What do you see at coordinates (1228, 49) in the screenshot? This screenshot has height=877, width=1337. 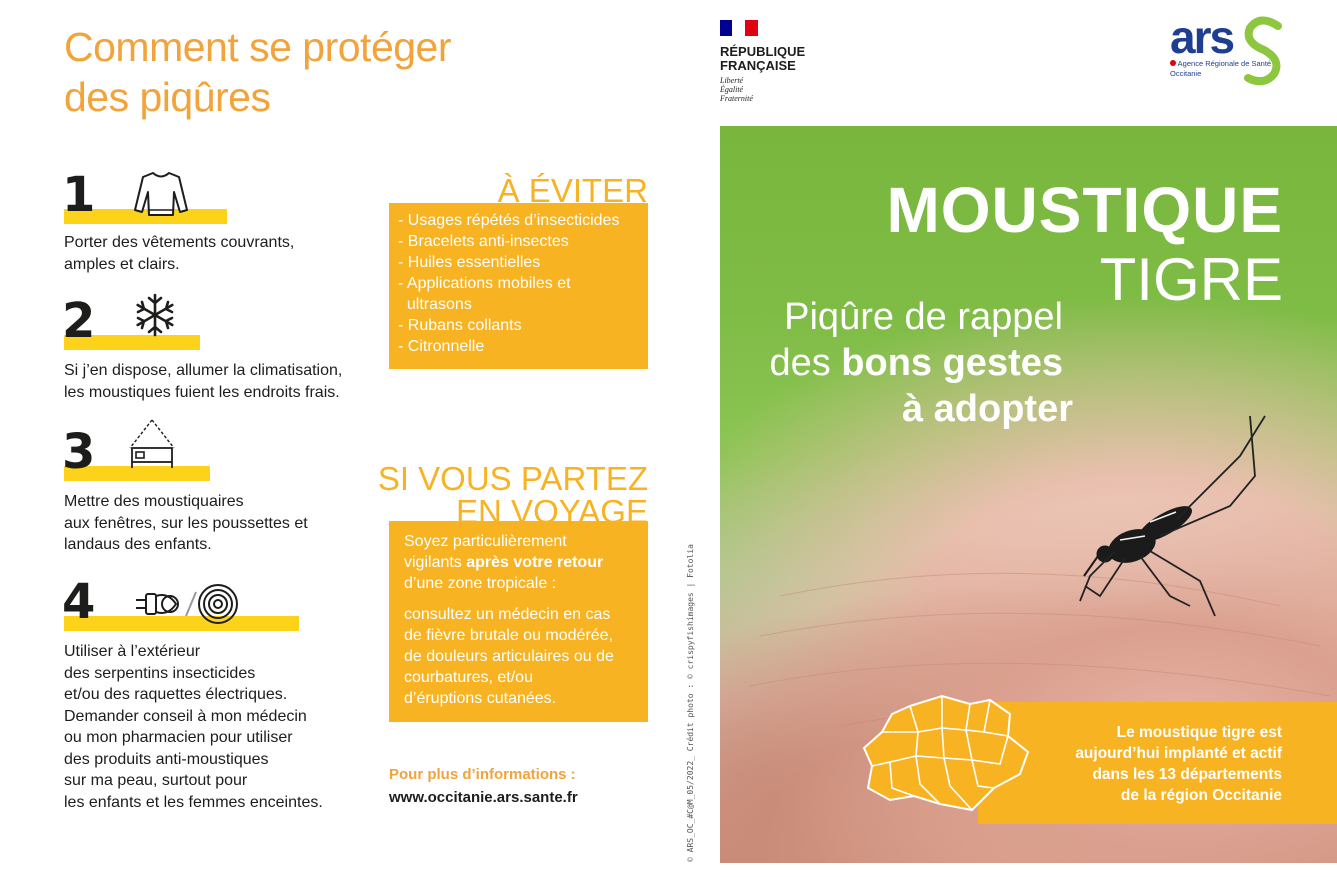 I see `ars-logo: ars Agence Régionale de Santé Occitanie` at bounding box center [1228, 49].